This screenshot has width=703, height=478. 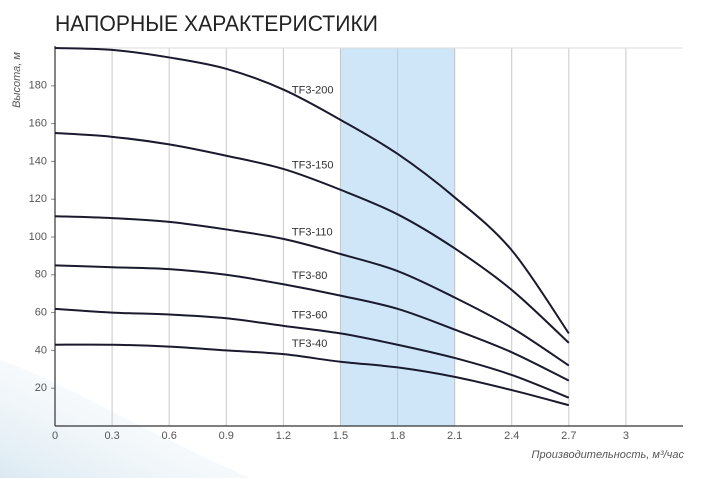 What do you see at coordinates (309, 316) in the screenshot?
I see `series-label: TF3-60` at bounding box center [309, 316].